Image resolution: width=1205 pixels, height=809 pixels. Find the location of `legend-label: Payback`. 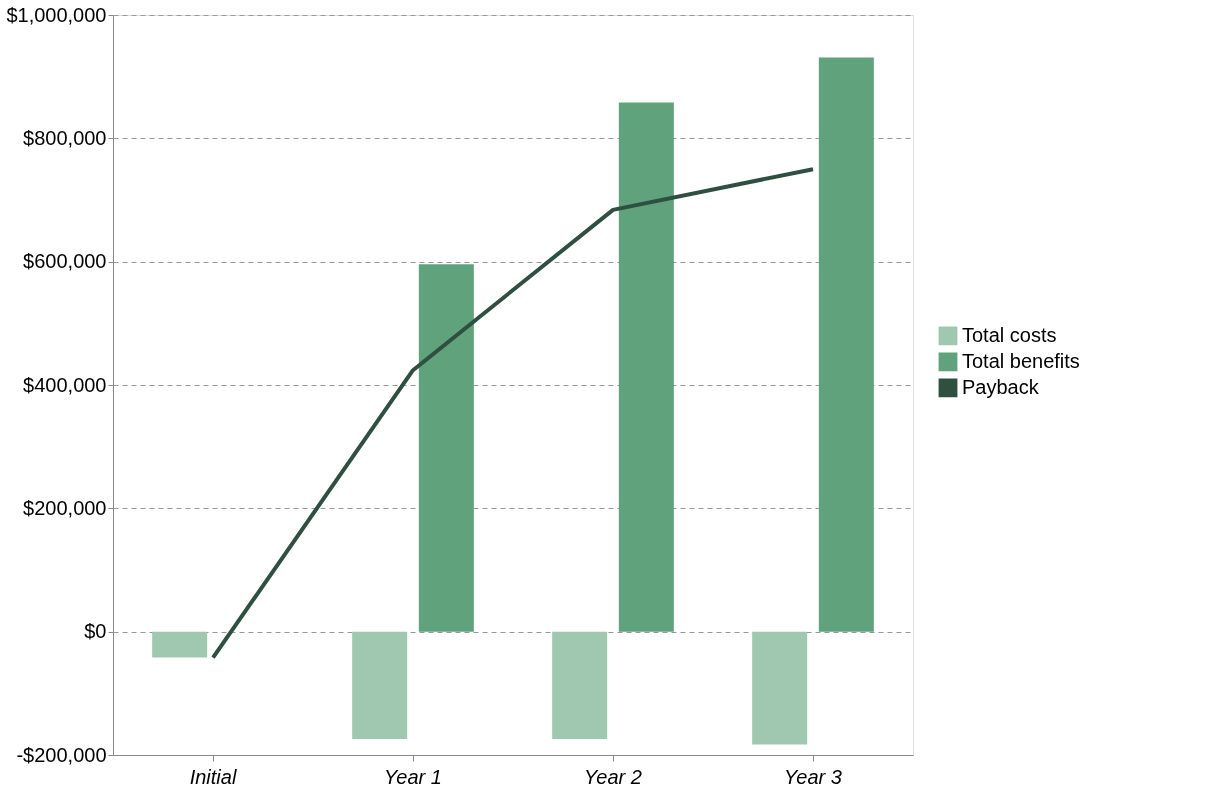

legend-label: Payback is located at coordinates (1001, 386).